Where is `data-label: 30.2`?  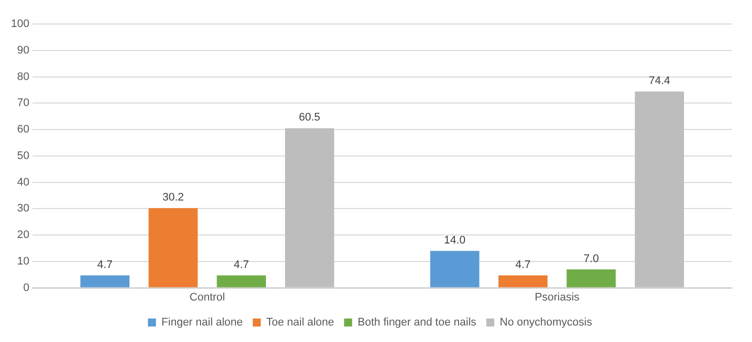
data-label: 30.2 is located at coordinates (173, 198).